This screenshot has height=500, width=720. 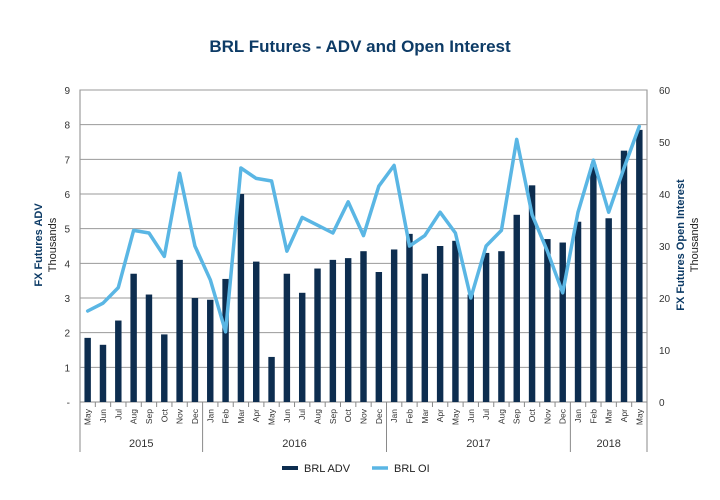 I want to click on legend-label-adv: BRL ADV, so click(x=327, y=469).